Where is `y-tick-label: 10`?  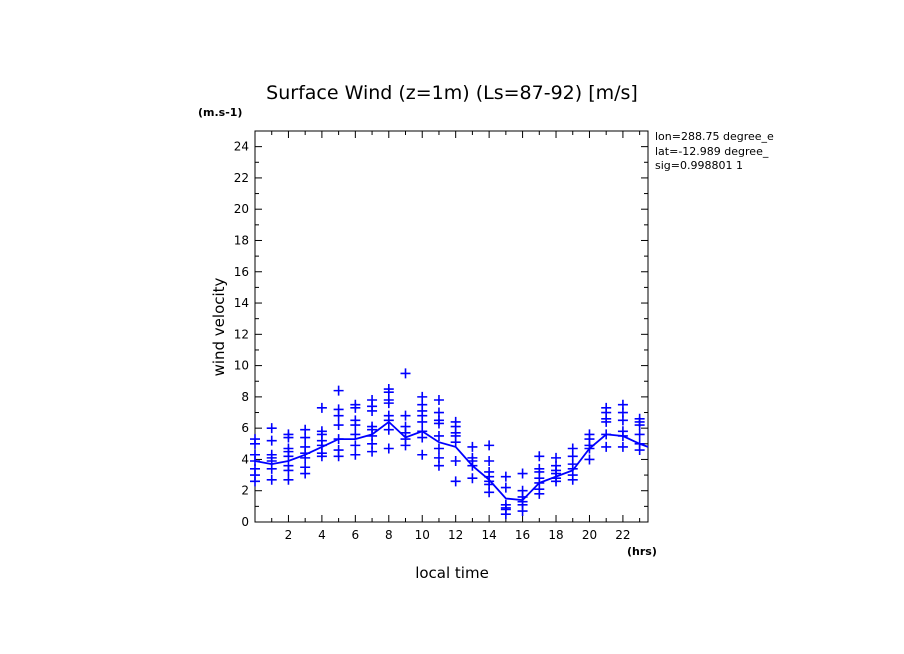 y-tick-label: 10 is located at coordinates (241, 366).